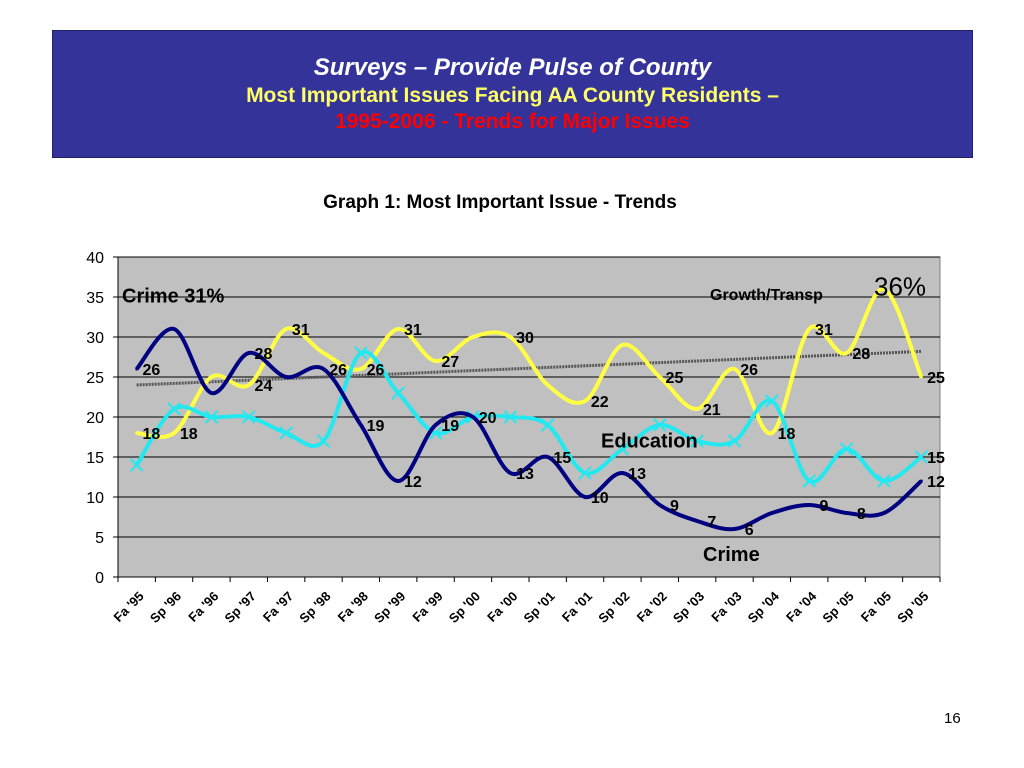 The height and width of the screenshot is (768, 1024). Describe the element at coordinates (488, 418) in the screenshot. I see `data-label: 20` at that location.